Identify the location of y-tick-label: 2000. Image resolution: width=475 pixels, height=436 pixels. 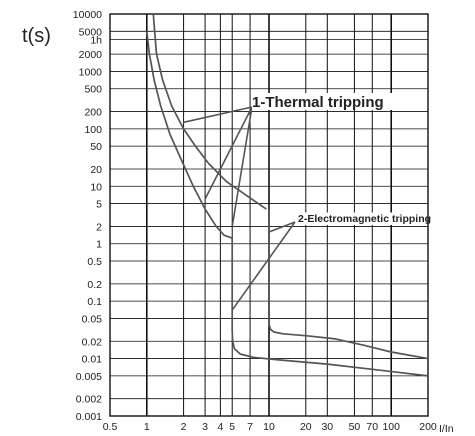
(91, 55).